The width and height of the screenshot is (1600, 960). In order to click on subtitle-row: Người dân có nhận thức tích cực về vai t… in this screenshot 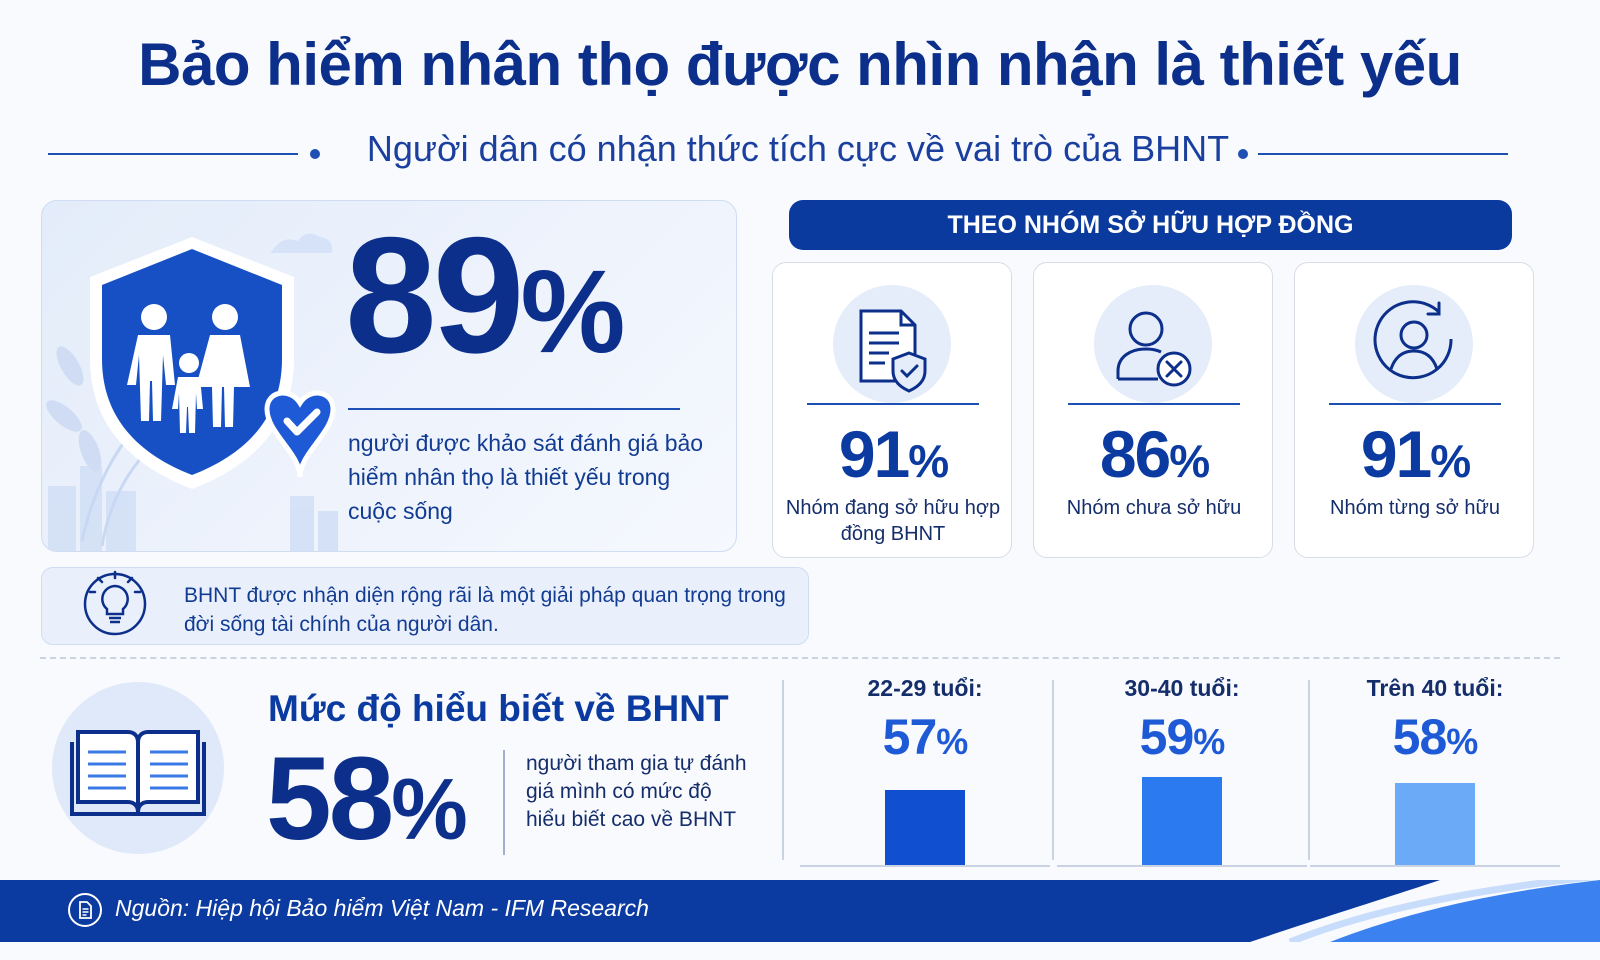, I will do `click(798, 148)`.